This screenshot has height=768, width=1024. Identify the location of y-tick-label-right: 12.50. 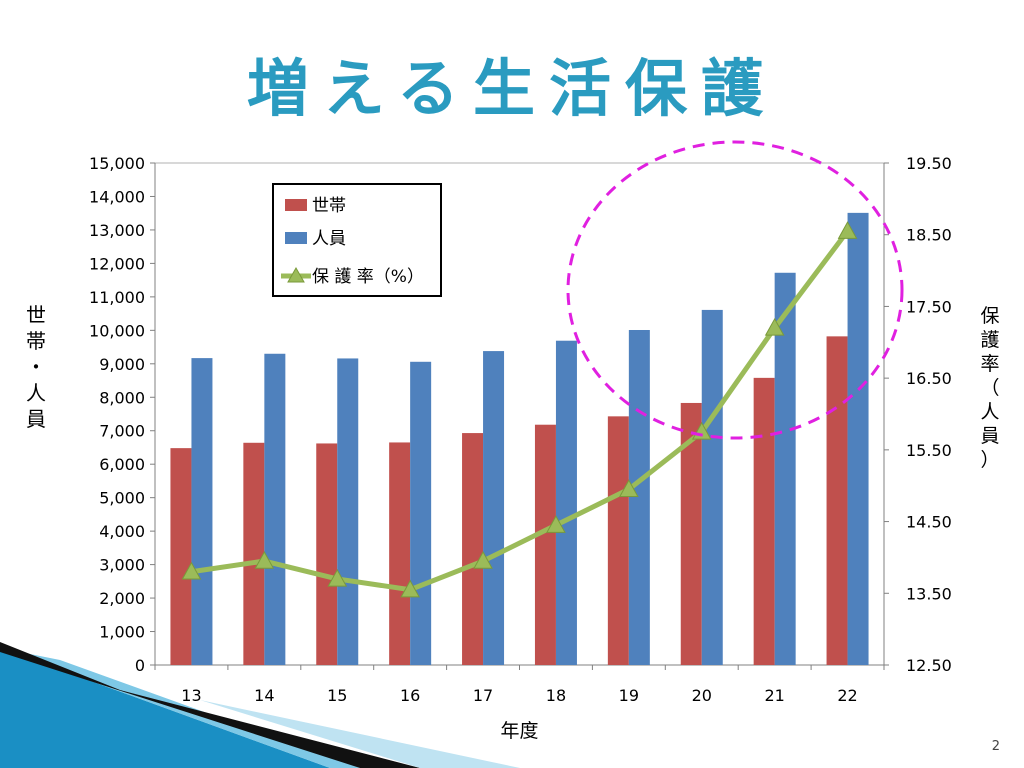
(929, 665).